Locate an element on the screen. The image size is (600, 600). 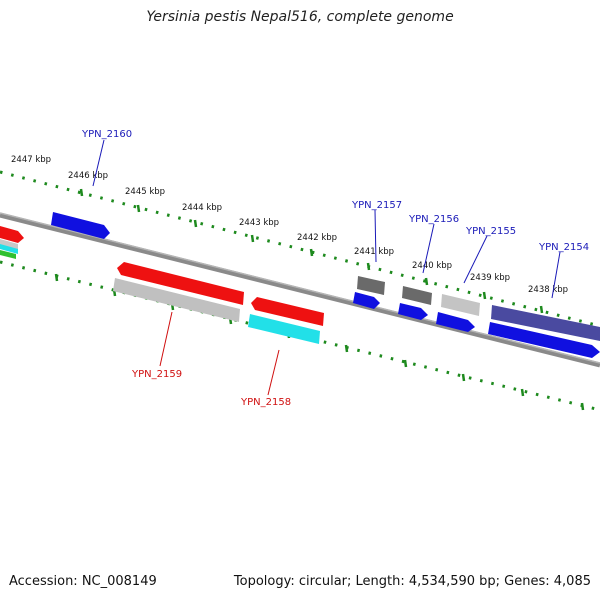
gene-label-YPN_2155: YPN_2155 is located at coordinates (490, 231).